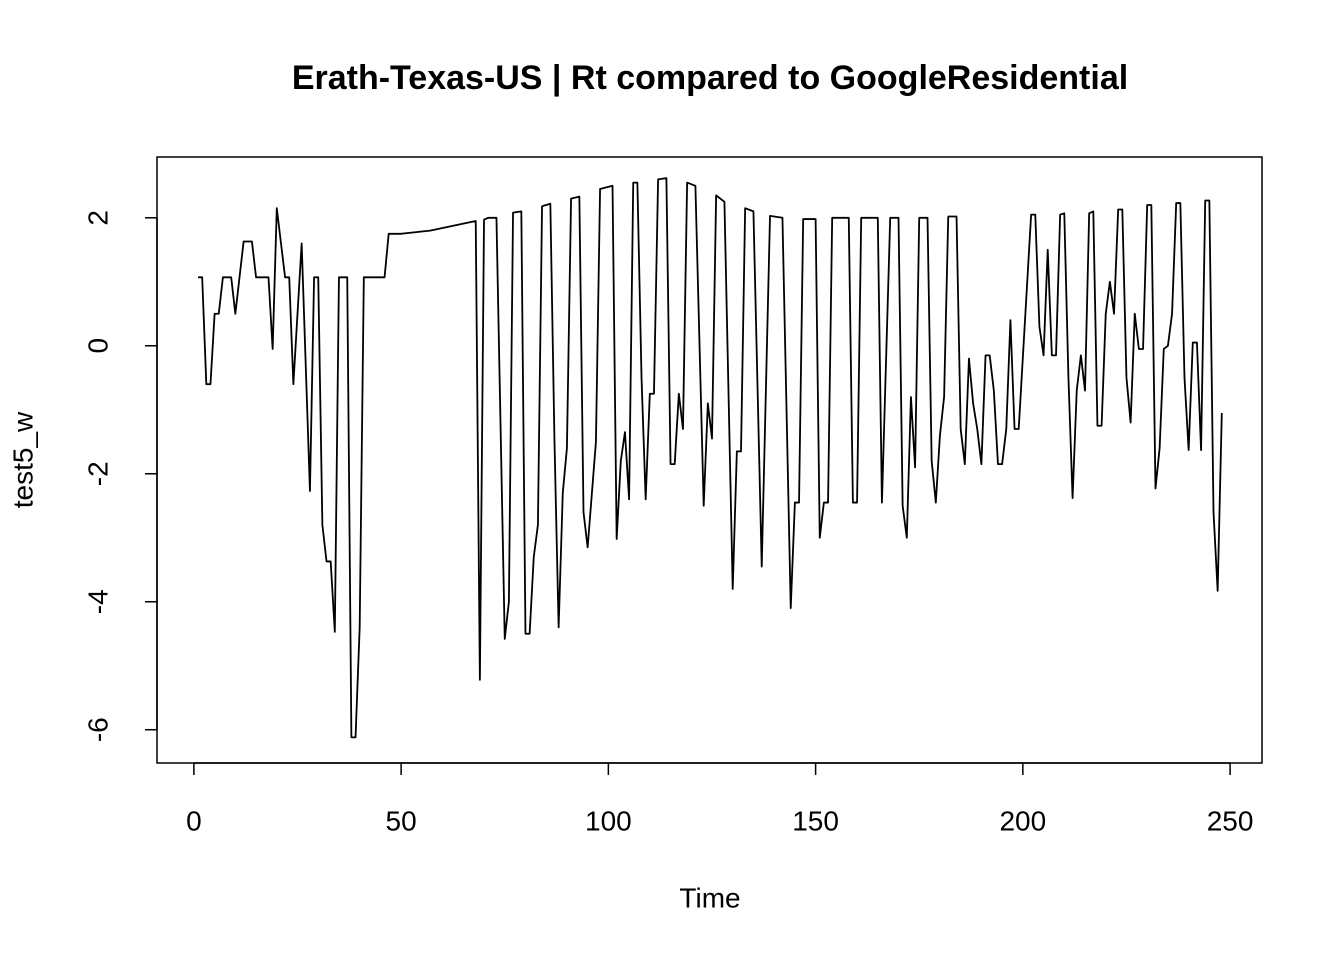  Describe the element at coordinates (608, 820) in the screenshot. I see `x-tick-label: 100` at that location.